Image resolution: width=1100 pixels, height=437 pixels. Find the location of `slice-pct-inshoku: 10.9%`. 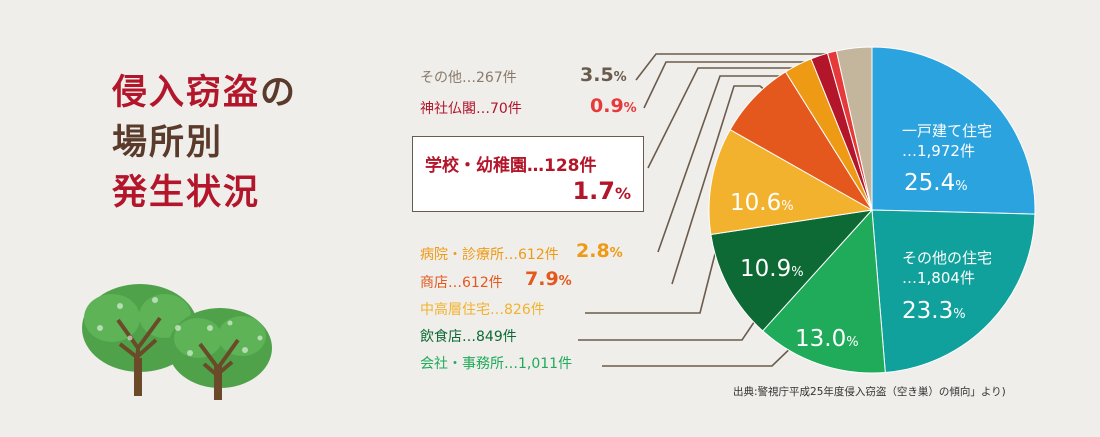

slice-pct-inshoku: 10.9% is located at coordinates (772, 269).